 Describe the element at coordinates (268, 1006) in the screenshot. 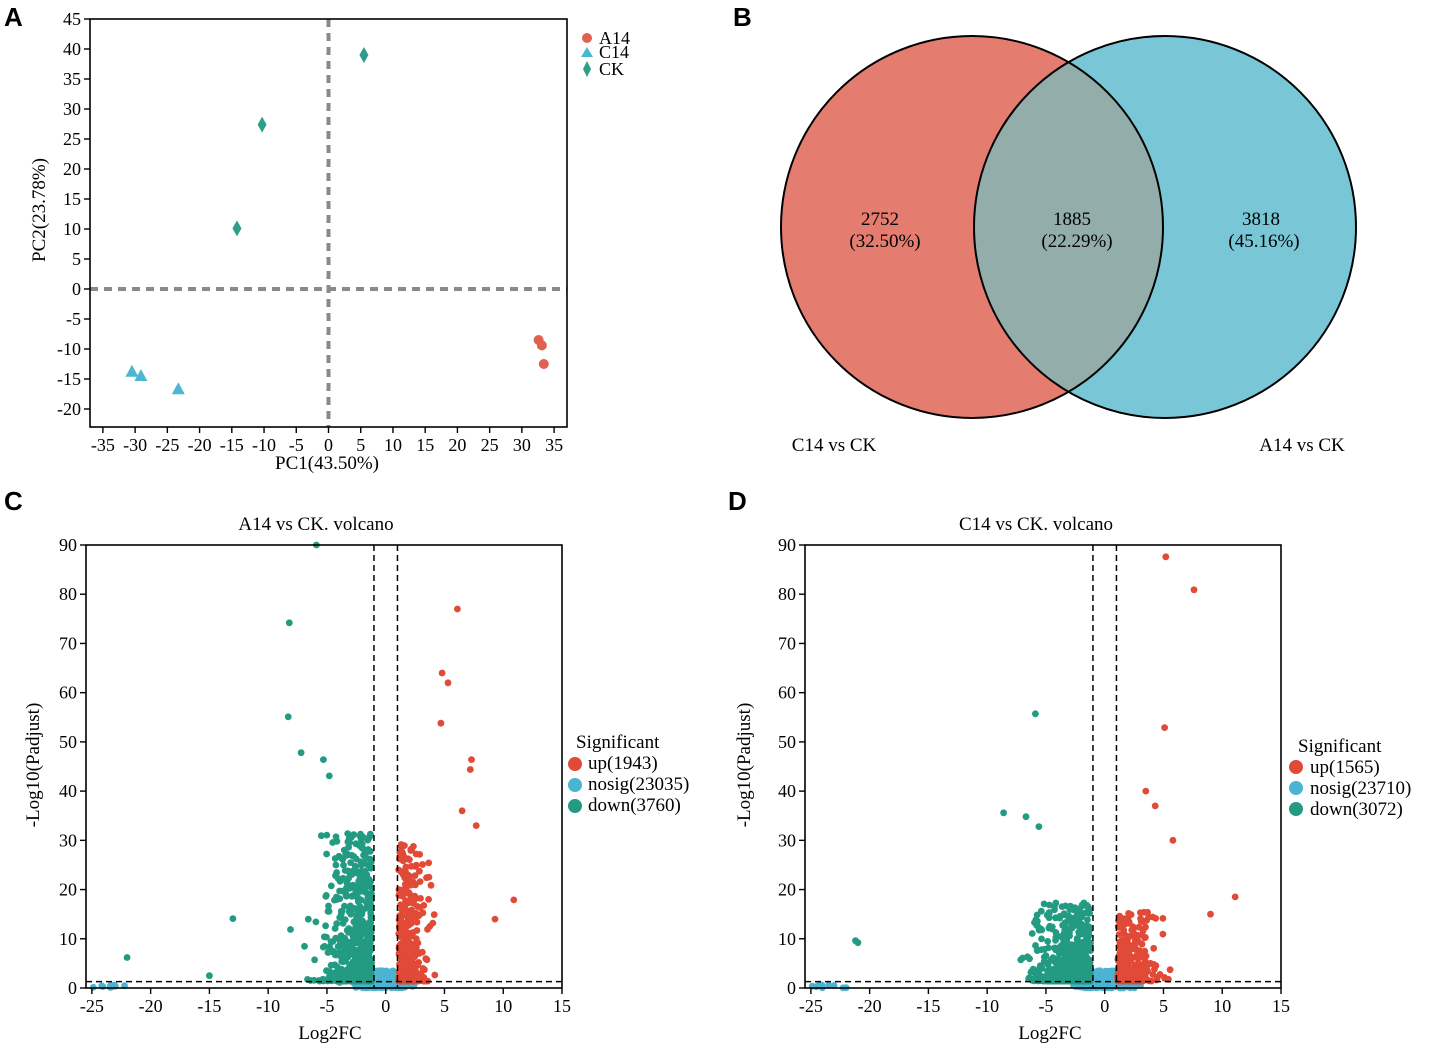

I see `volcano-x-tick-label: -10` at that location.